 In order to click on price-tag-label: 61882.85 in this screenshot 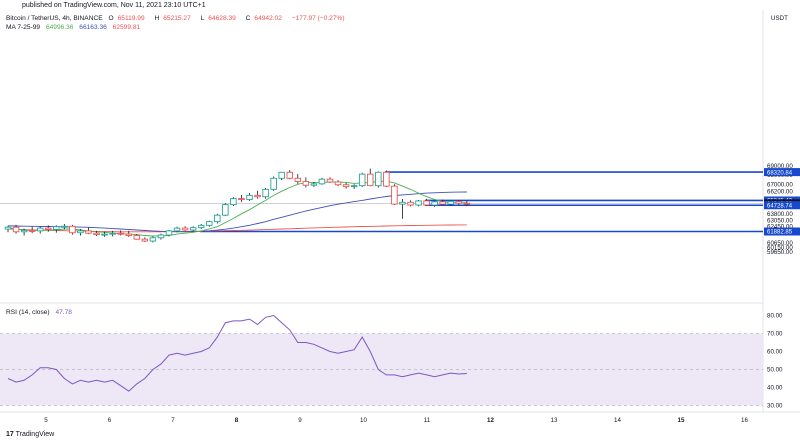, I will do `click(780, 233)`.